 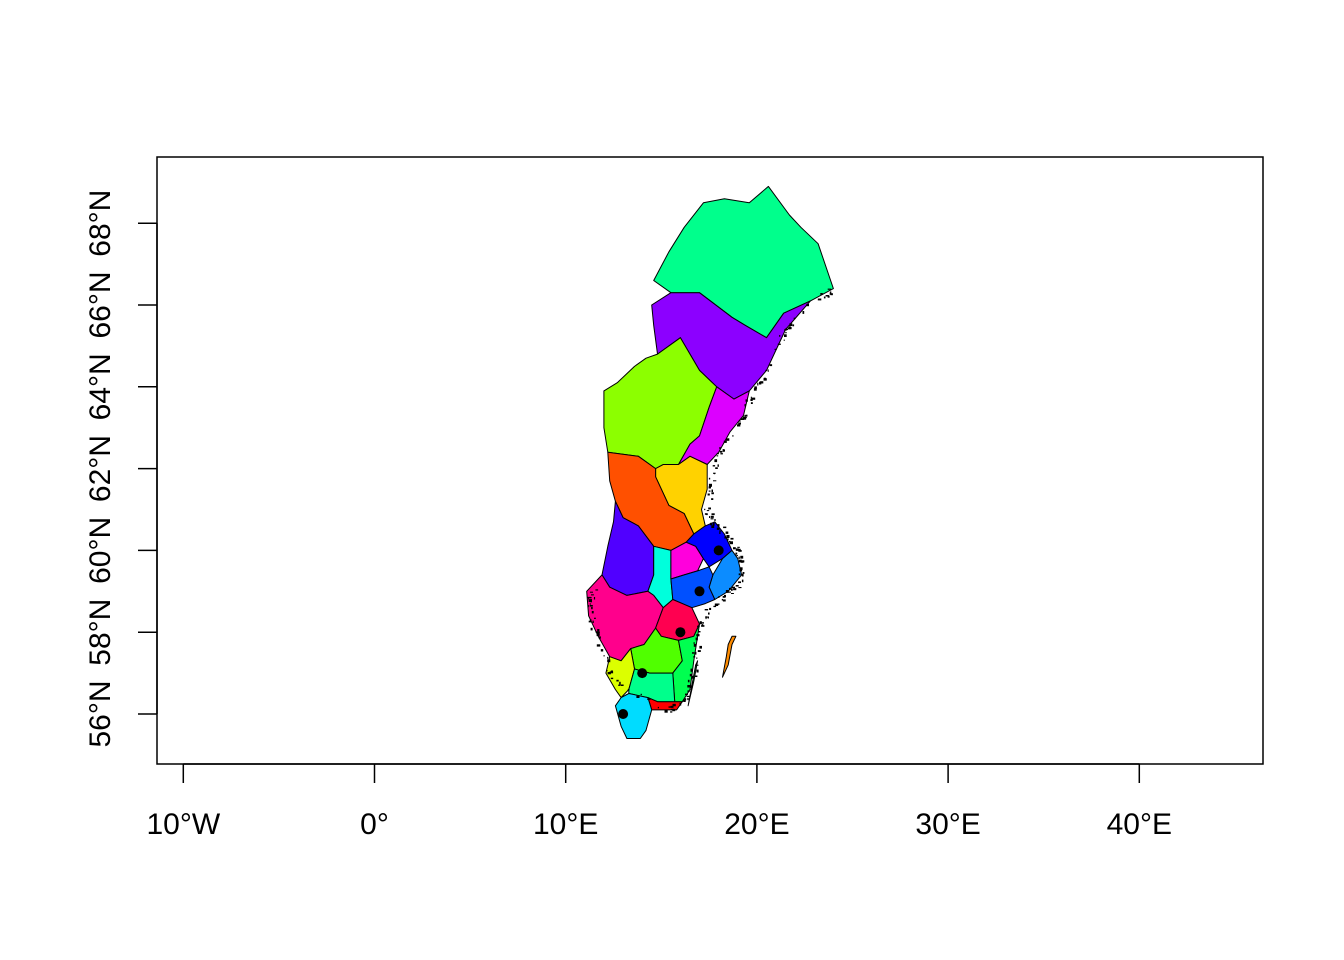 What do you see at coordinates (693, 683) in the screenshot?
I see `region-oland` at bounding box center [693, 683].